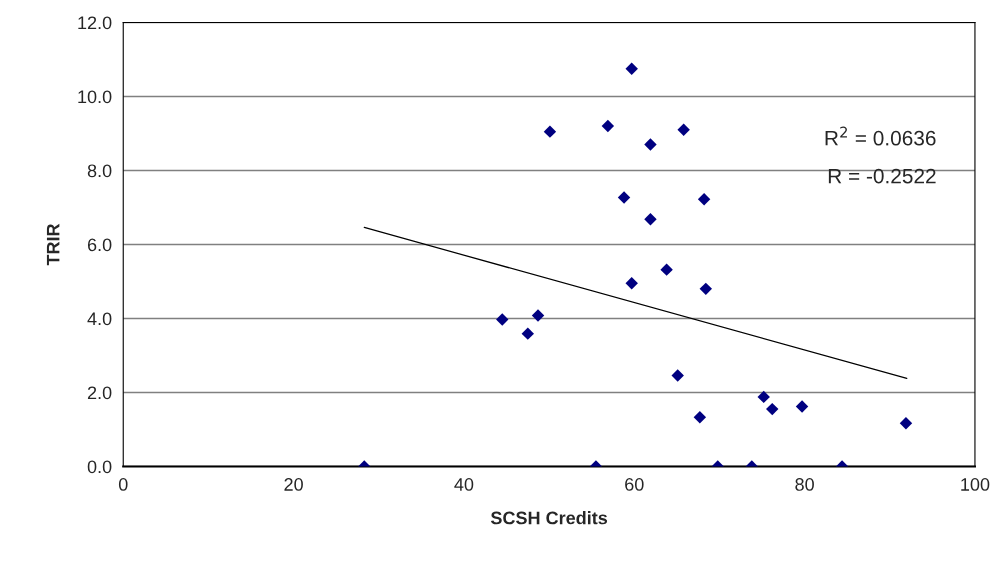 Image resolution: width=1002 pixels, height=562 pixels. I want to click on x-tick-label: 20, so click(293, 484).